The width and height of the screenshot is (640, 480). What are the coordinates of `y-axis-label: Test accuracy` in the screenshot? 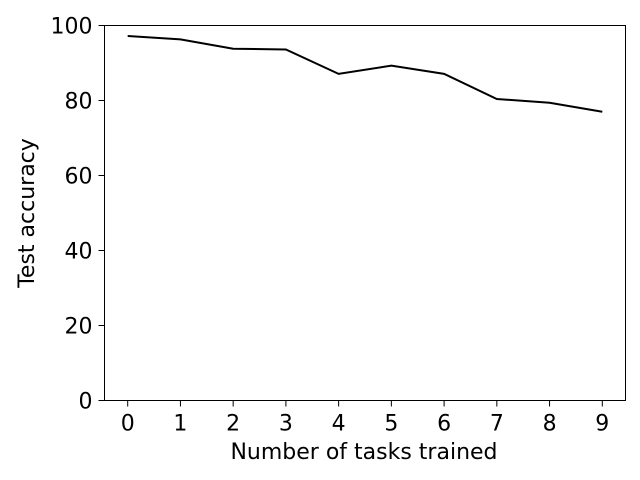 It's located at (27, 213).